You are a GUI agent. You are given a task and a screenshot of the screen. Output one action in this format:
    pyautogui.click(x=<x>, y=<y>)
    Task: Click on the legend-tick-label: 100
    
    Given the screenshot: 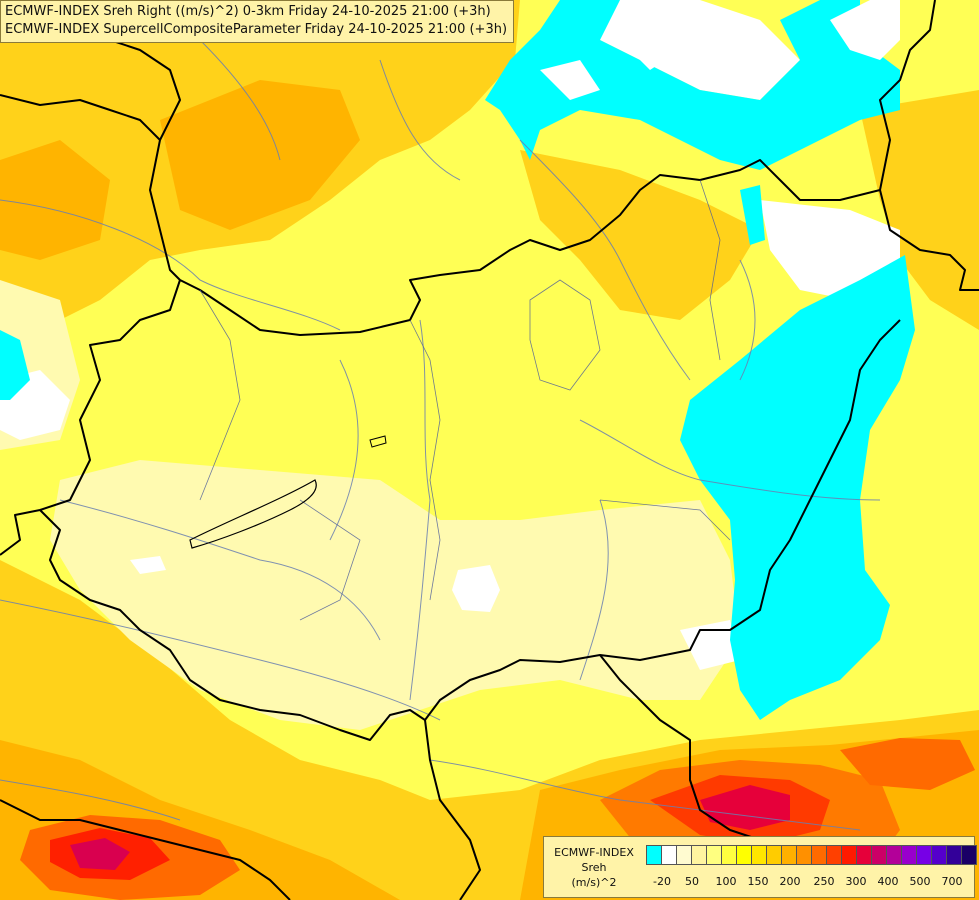 What is the action you would take?
    pyautogui.click(x=726, y=881)
    